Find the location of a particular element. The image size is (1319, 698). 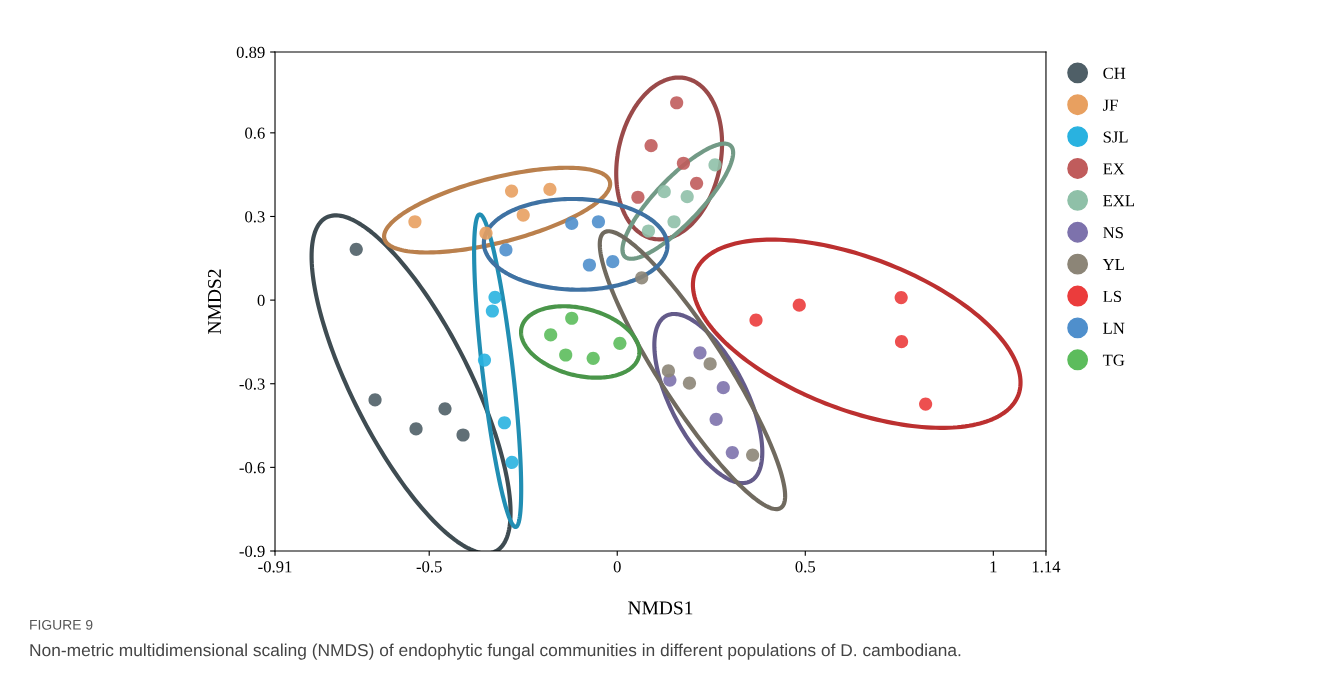

x-axis-title: NMDS1 is located at coordinates (660, 608).